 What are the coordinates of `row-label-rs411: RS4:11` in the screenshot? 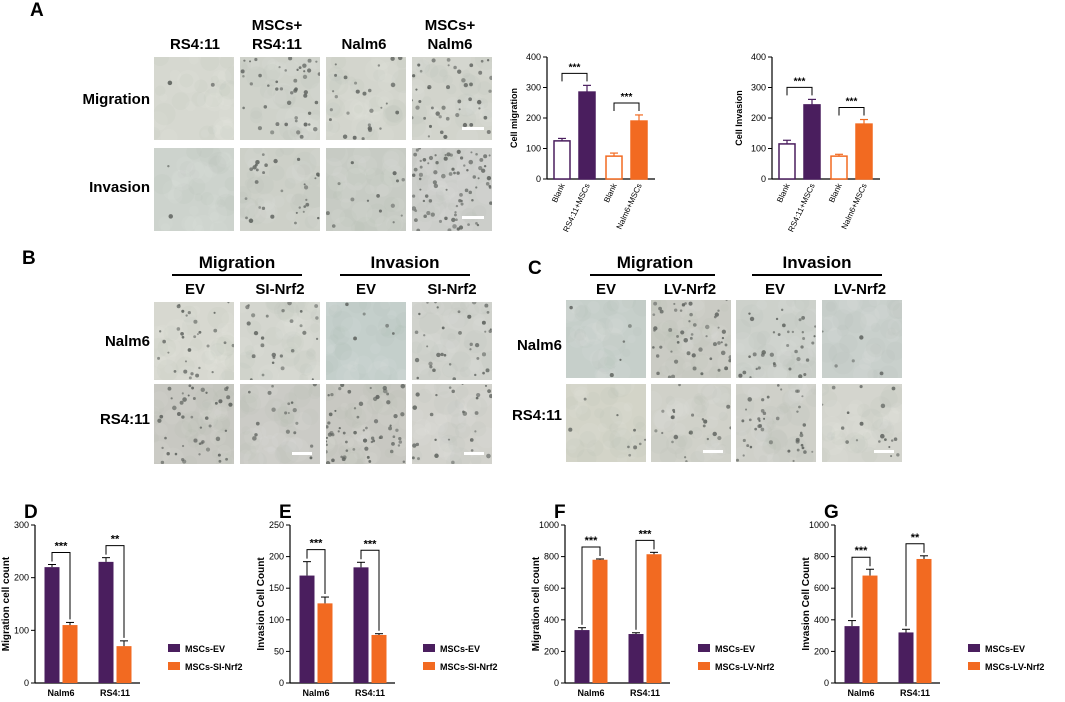 It's located at (124, 419).